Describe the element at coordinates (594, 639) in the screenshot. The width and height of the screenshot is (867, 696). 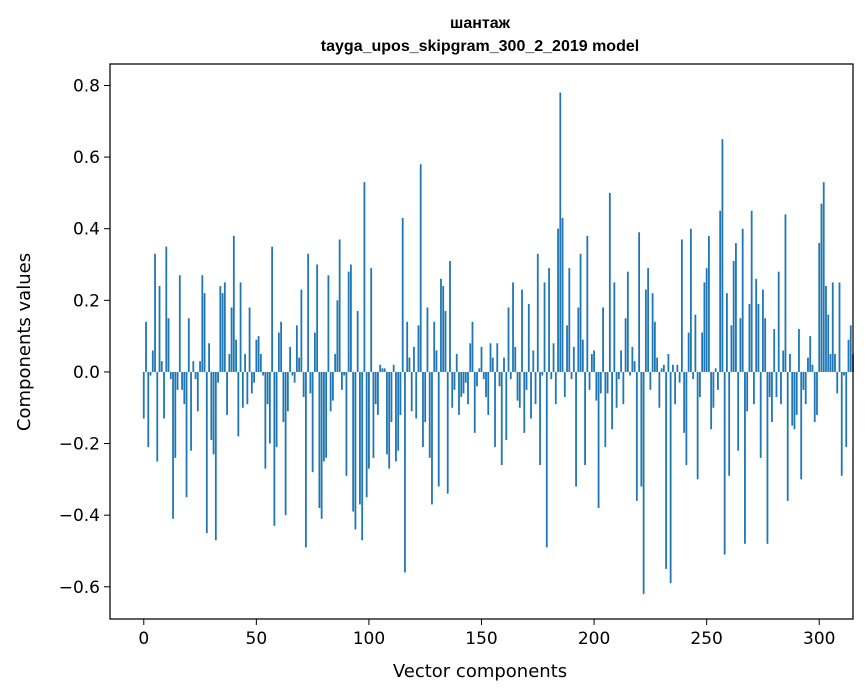
I see `x-tick-label: 200` at that location.